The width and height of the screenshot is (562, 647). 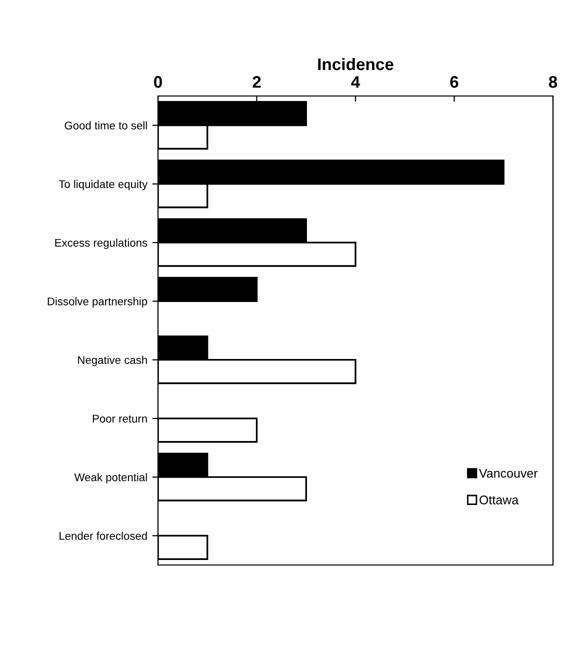 I want to click on y-tick-label: Dissolve partnership, so click(x=98, y=302).